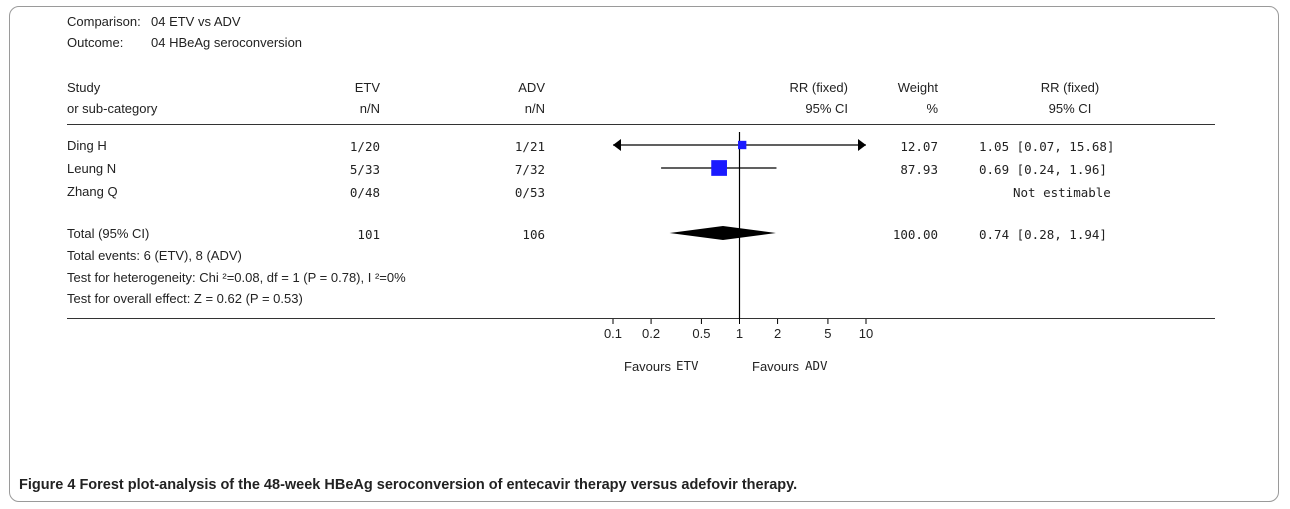  Describe the element at coordinates (1043, 169) in the screenshot. I see `rr-ci-value: 0.69 [0.24, 1.96]` at that location.